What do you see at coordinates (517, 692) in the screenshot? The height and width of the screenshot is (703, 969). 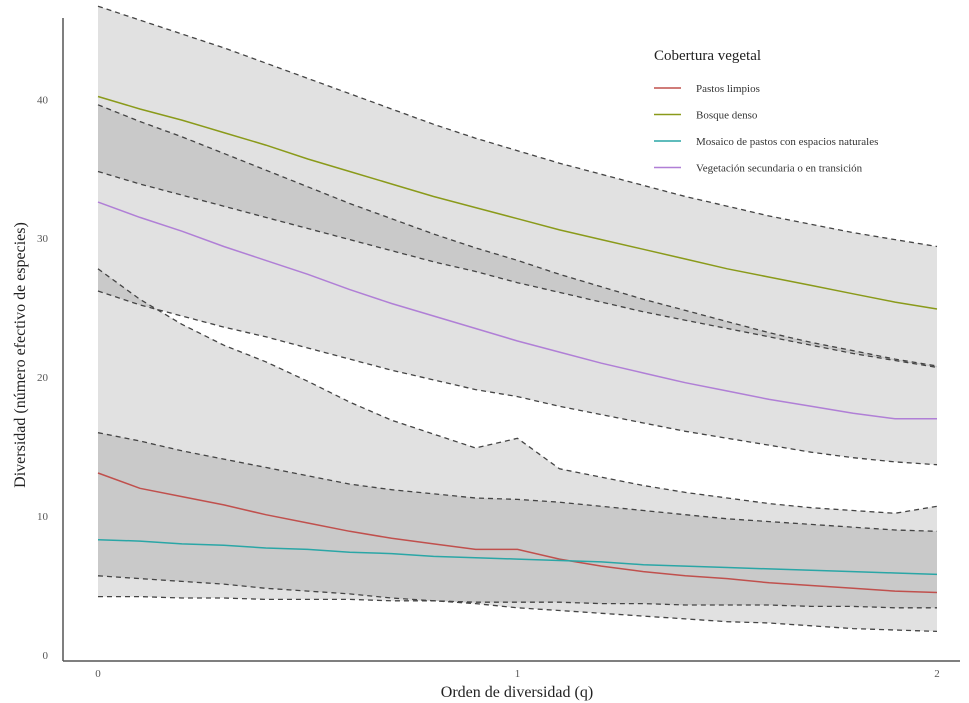 I see `x-axis-title: Orden de diversidad (q)` at bounding box center [517, 692].